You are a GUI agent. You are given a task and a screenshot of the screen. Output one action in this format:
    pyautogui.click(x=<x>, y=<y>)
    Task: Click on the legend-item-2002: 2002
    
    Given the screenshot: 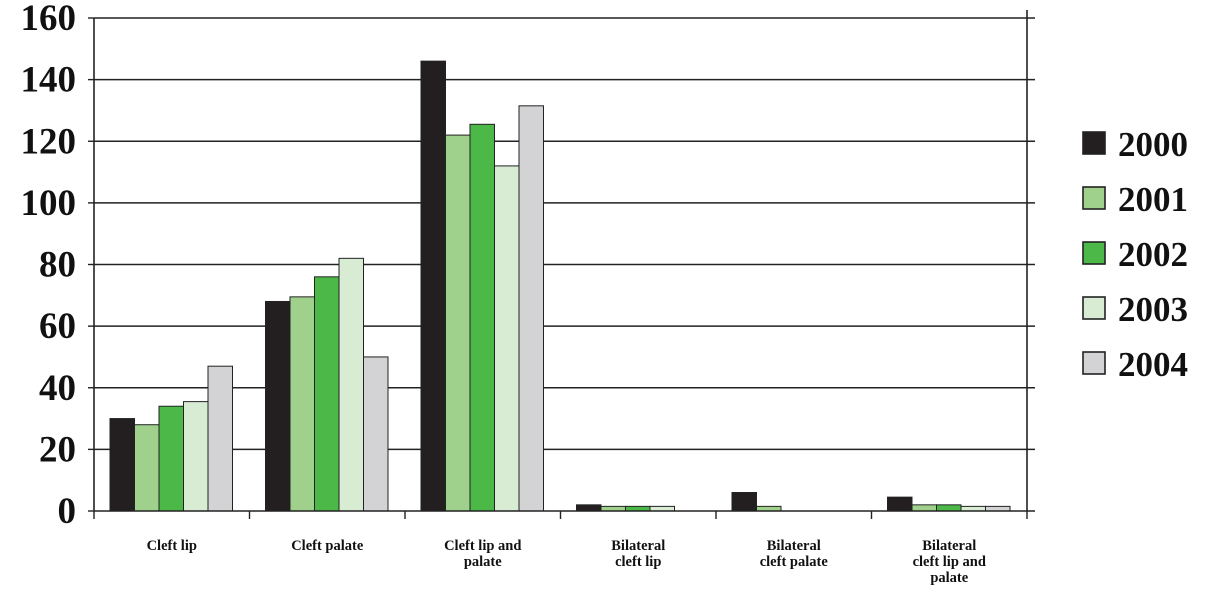 What is the action you would take?
    pyautogui.click(x=1135, y=254)
    